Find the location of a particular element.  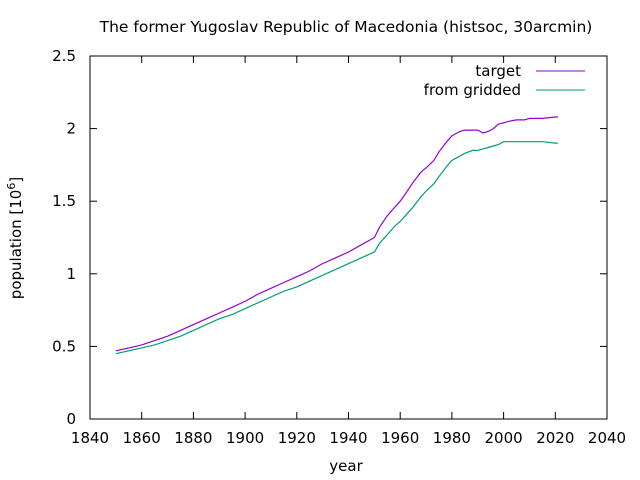

y-axis-label-close: ] is located at coordinates (16, 180).